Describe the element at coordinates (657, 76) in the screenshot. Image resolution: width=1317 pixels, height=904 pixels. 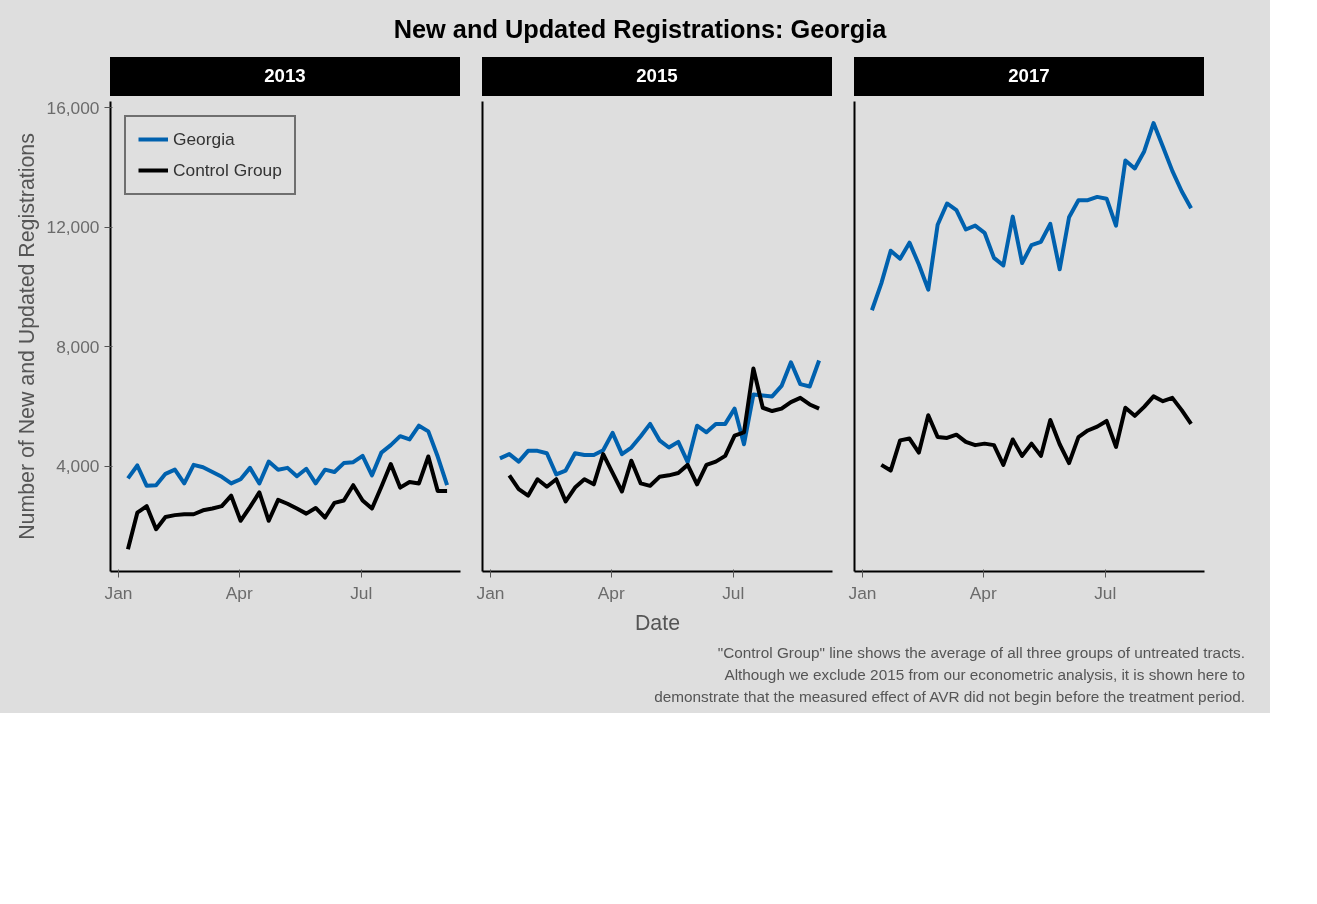
I see `chart-subtitle: 2015` at that location.